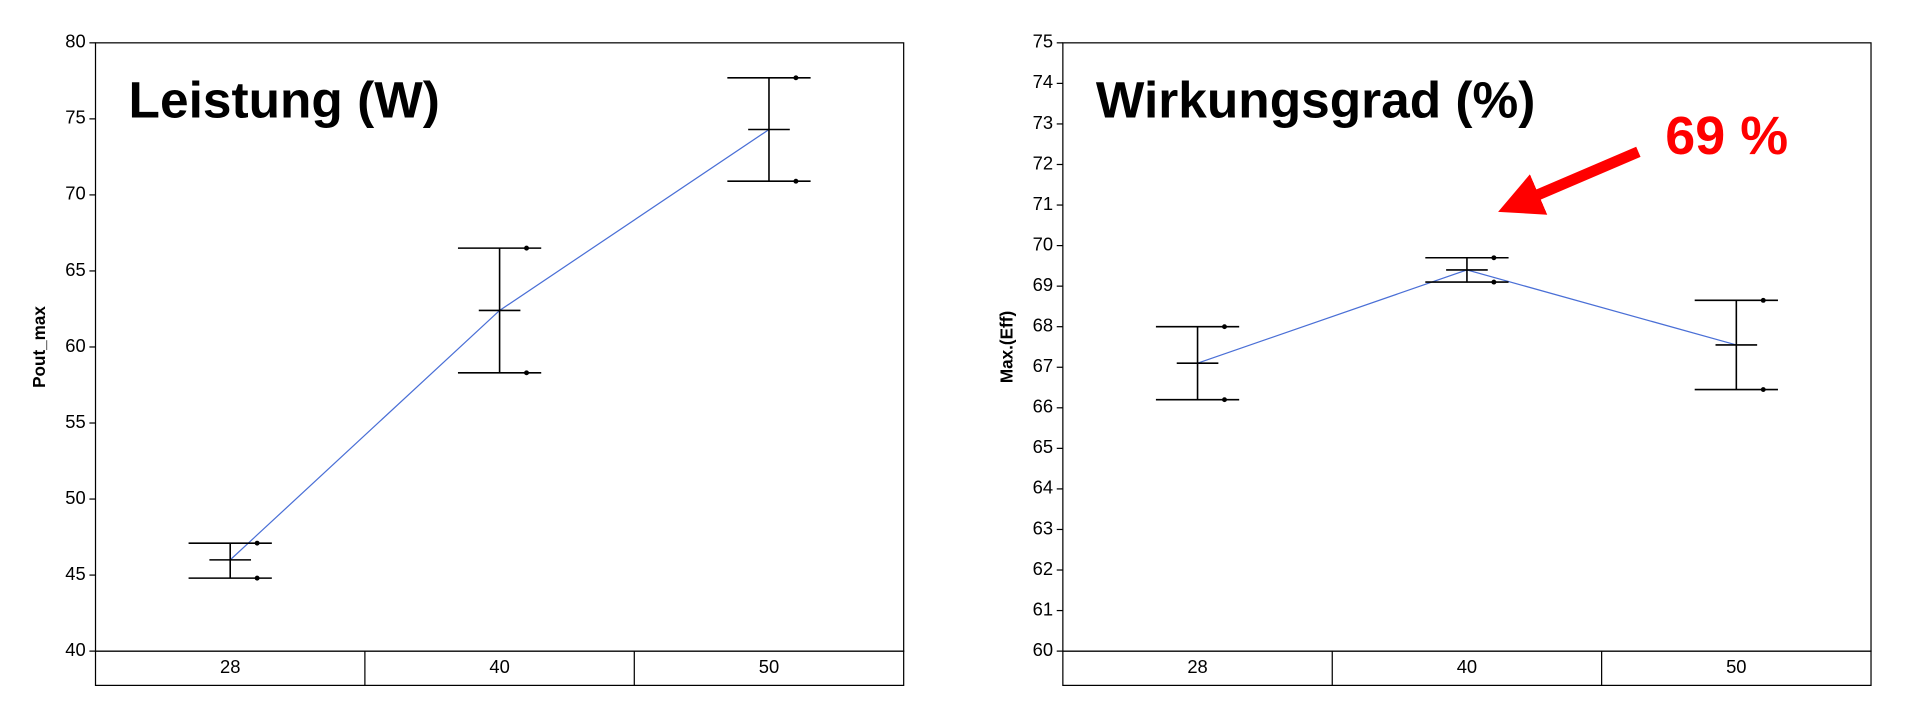 Image resolution: width=1920 pixels, height=727 pixels. Describe the element at coordinates (1315, 100) in the screenshot. I see `chart-title: Wirkungsgrad (%)` at that location.